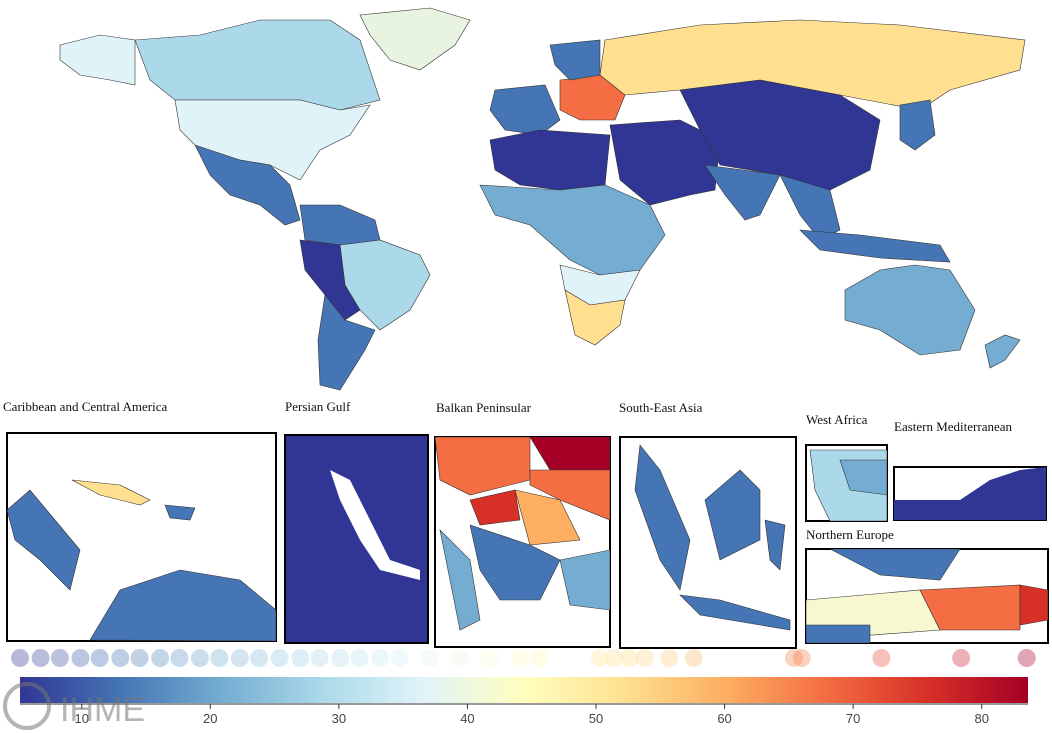 The width and height of the screenshot is (1052, 734). I want to click on inset-title: Eastern Mediterranean, so click(953, 426).